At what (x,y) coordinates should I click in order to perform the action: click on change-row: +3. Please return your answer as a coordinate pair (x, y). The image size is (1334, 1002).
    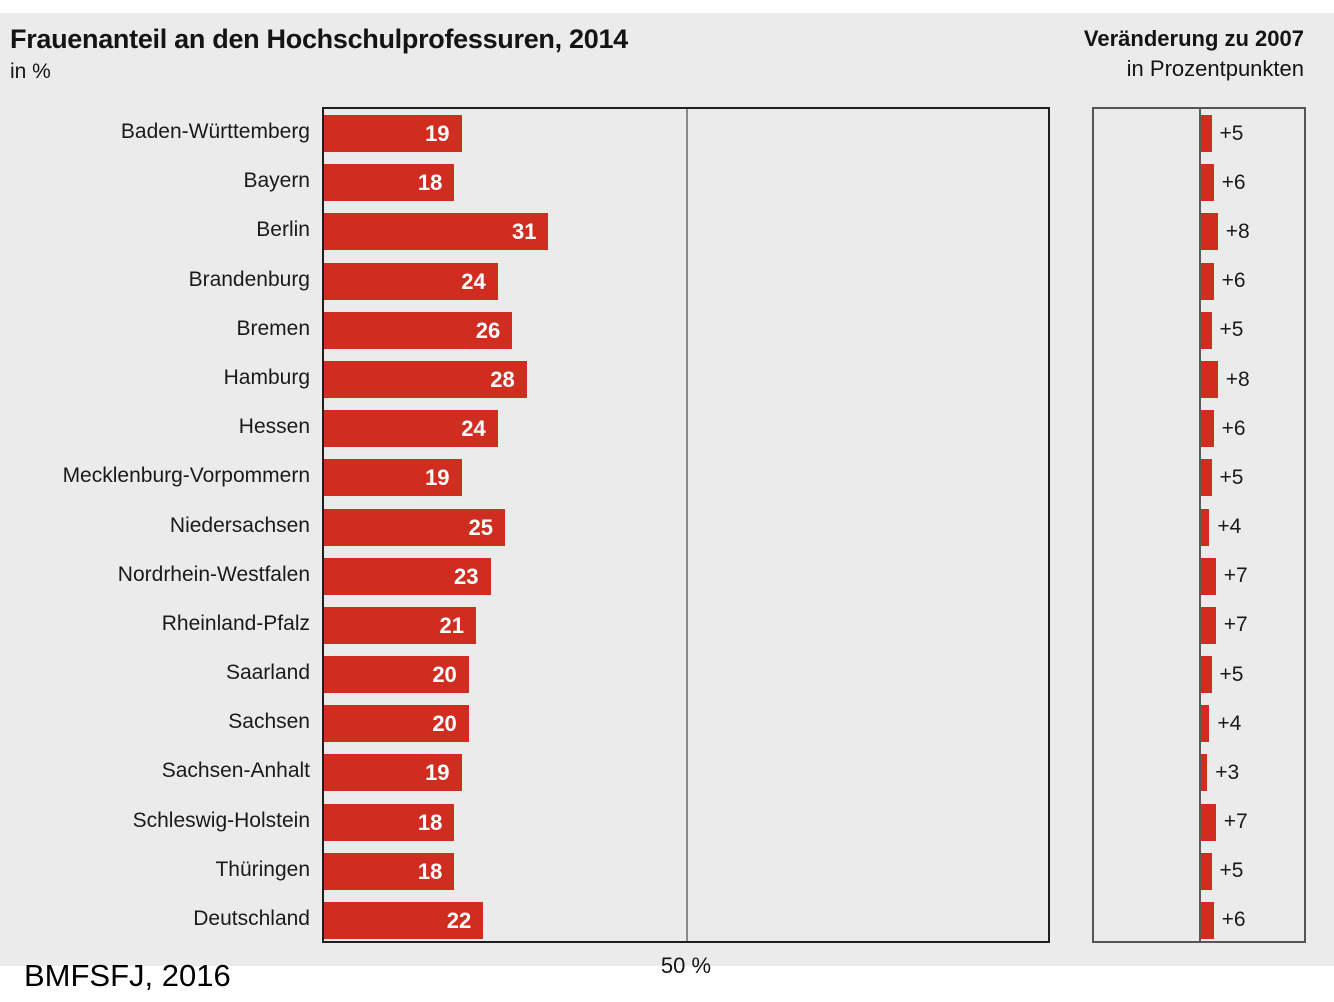
    Looking at the image, I should click on (1220, 773).